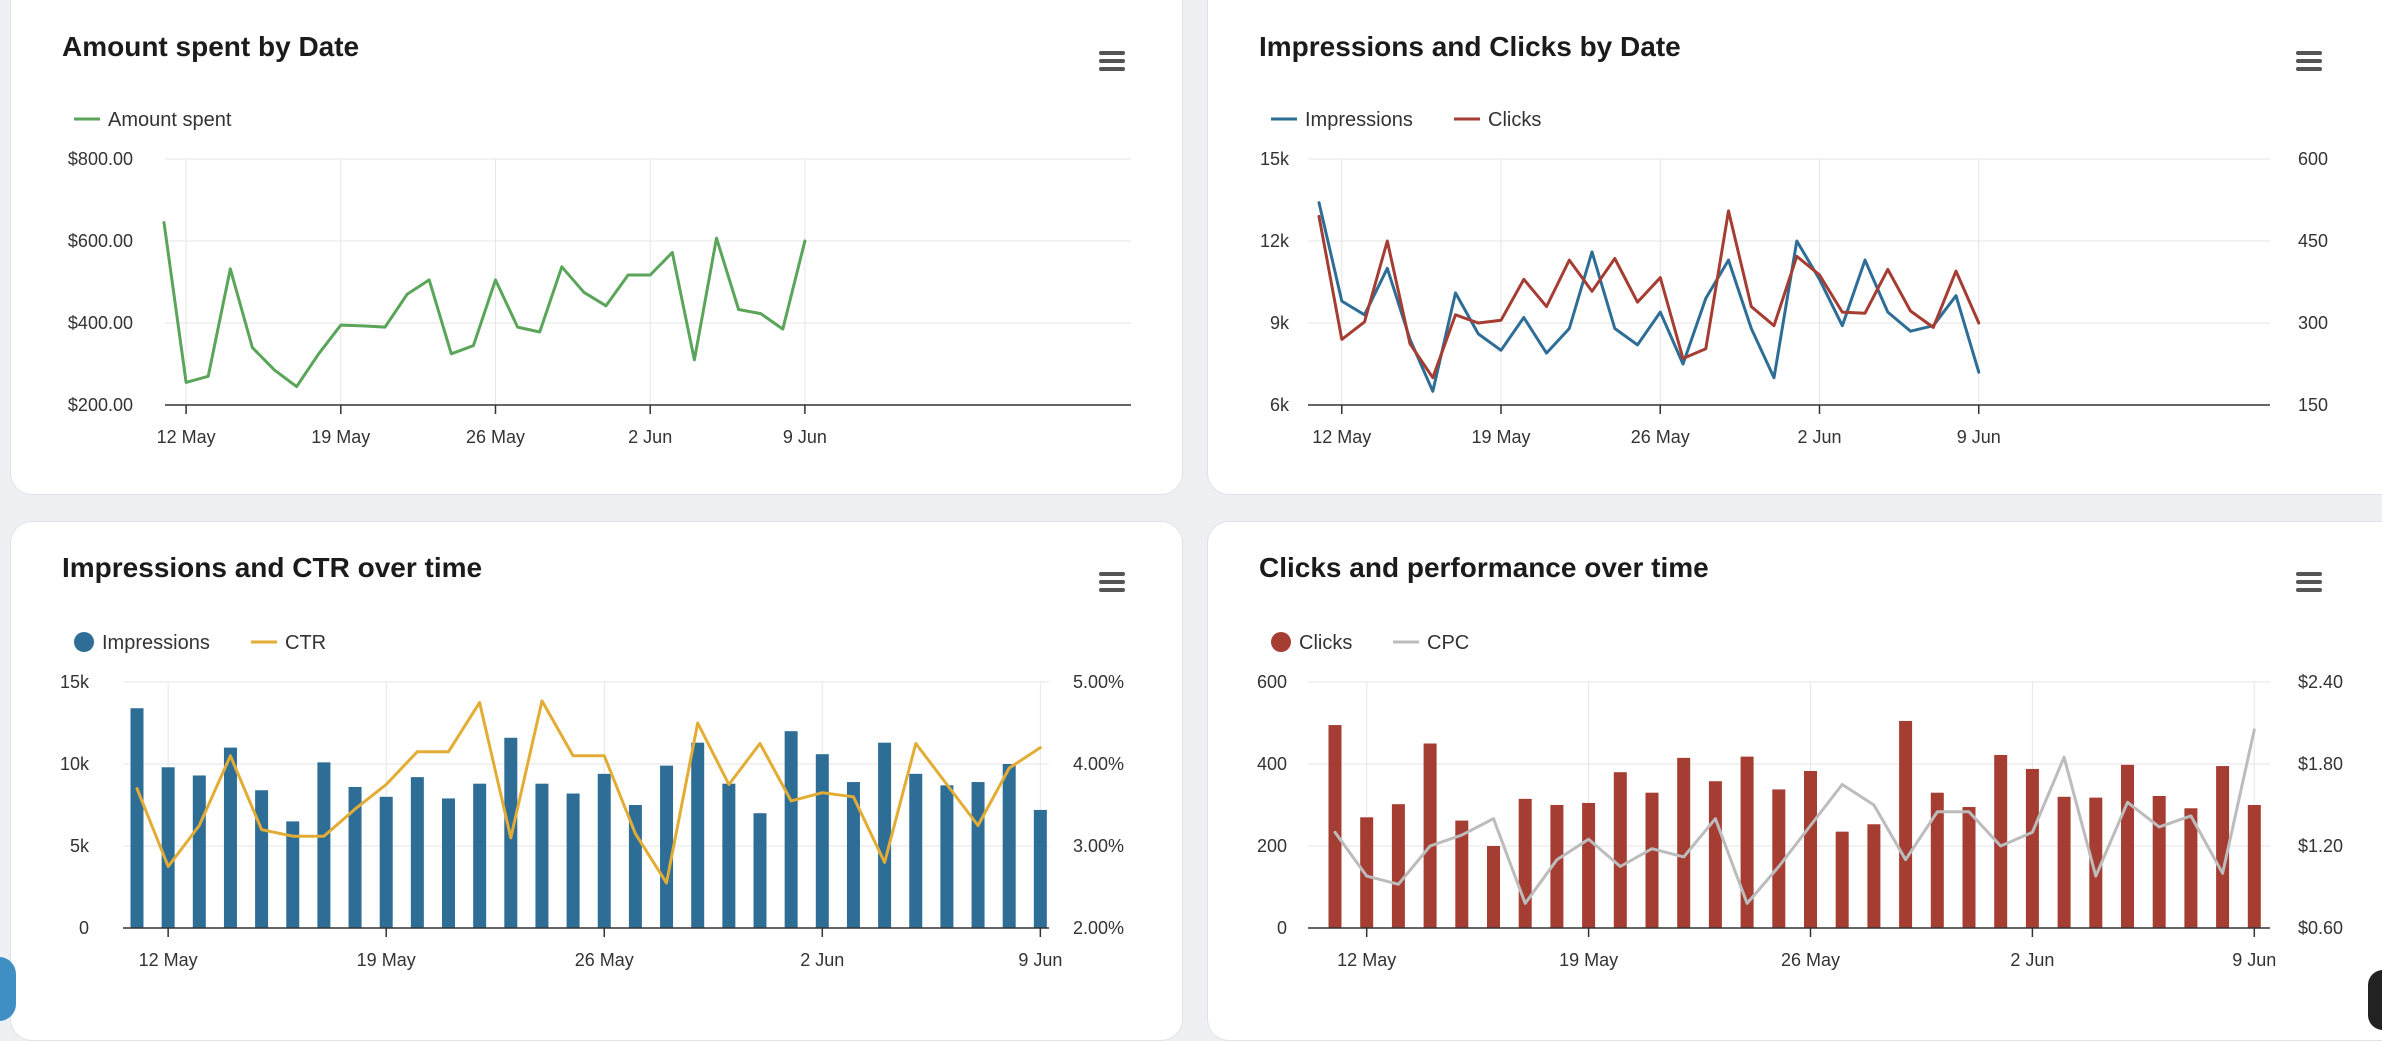 This screenshot has width=2382, height=1041. Describe the element at coordinates (484, 305) in the screenshot. I see `series-line-amount-spent` at that location.